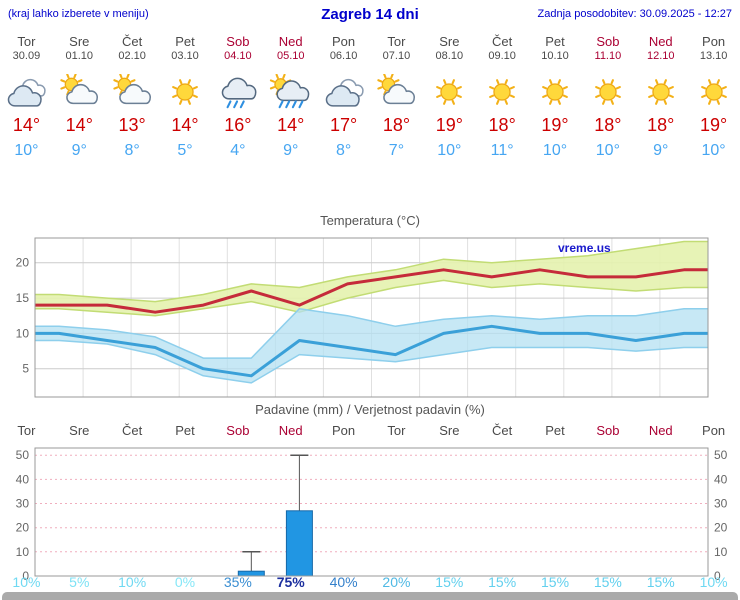  Describe the element at coordinates (238, 125) in the screenshot. I see `day-max-temp: 16°` at that location.